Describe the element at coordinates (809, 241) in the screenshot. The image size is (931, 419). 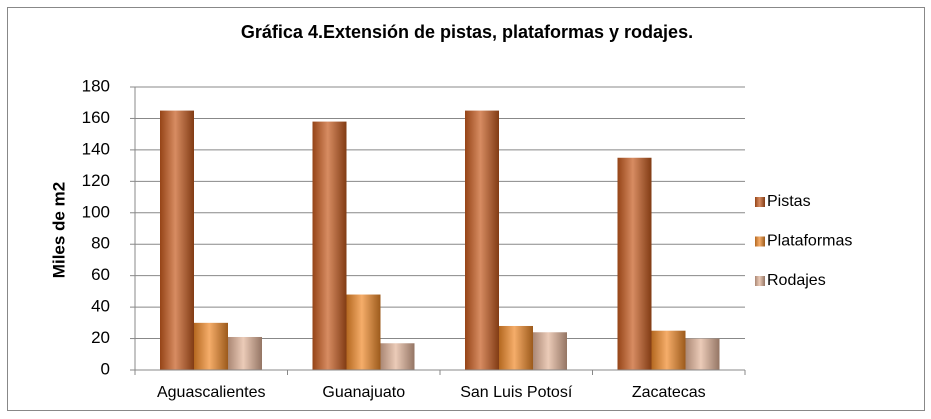
I see `legend-label: Plataformas` at that location.